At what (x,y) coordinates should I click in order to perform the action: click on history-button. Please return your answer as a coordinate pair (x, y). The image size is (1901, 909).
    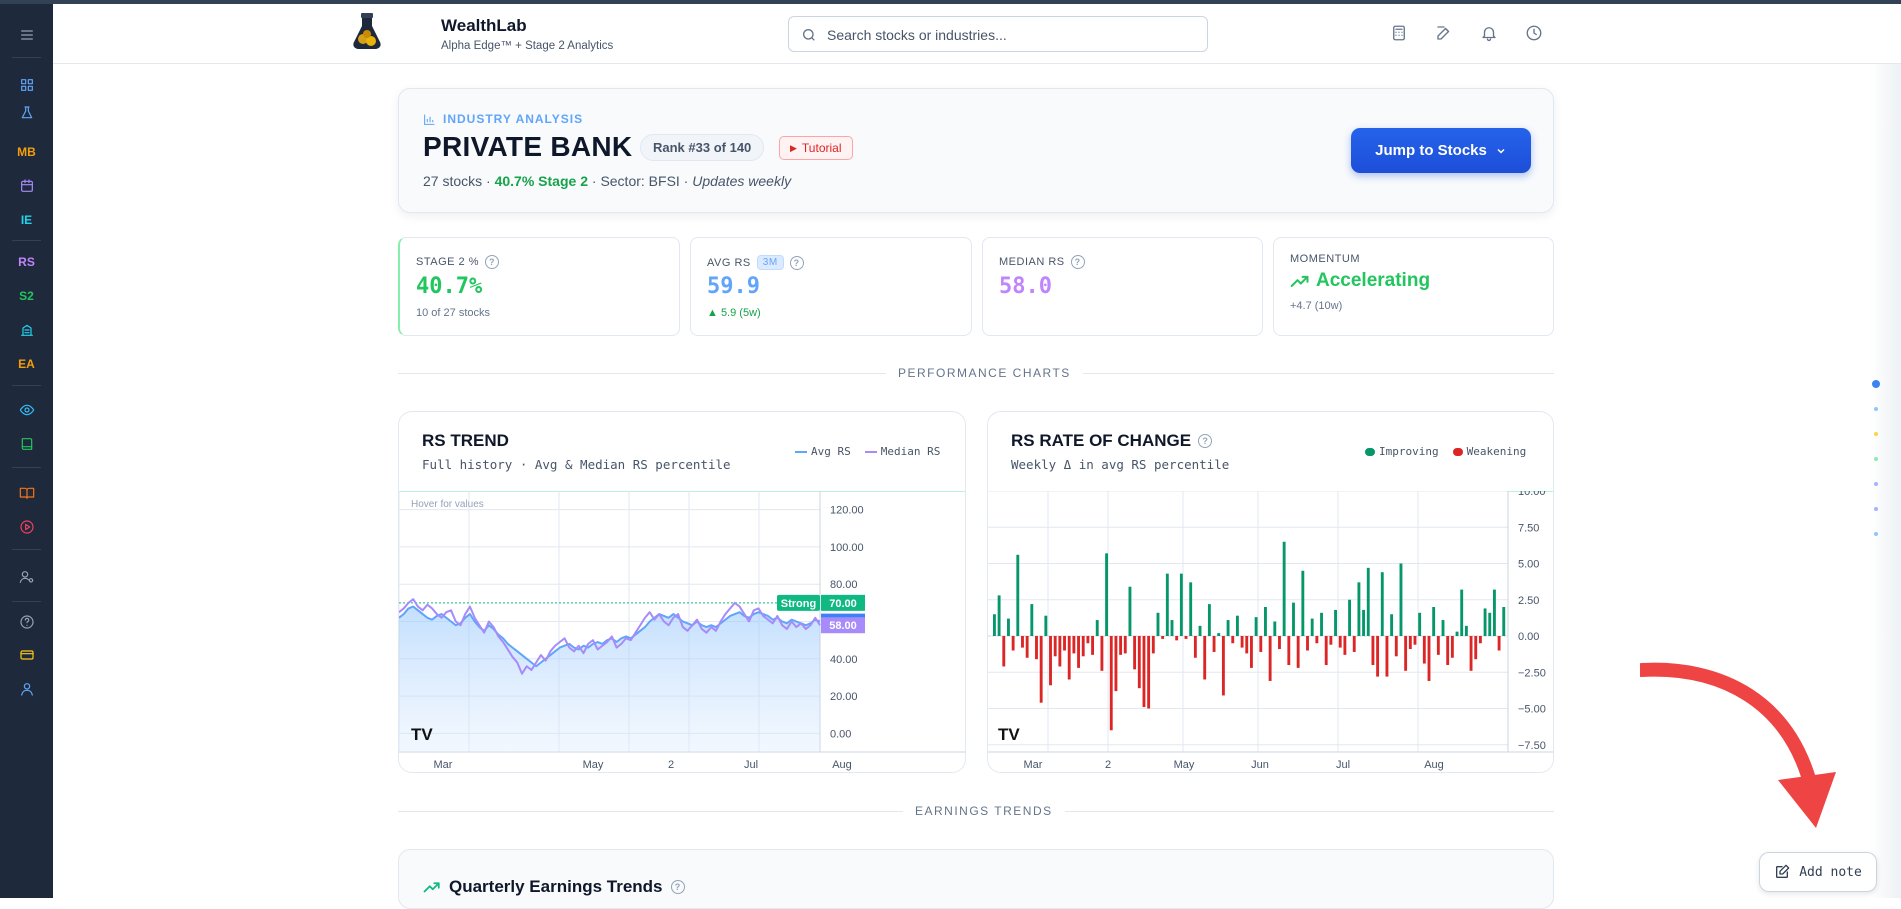
    Looking at the image, I should click on (1535, 34).